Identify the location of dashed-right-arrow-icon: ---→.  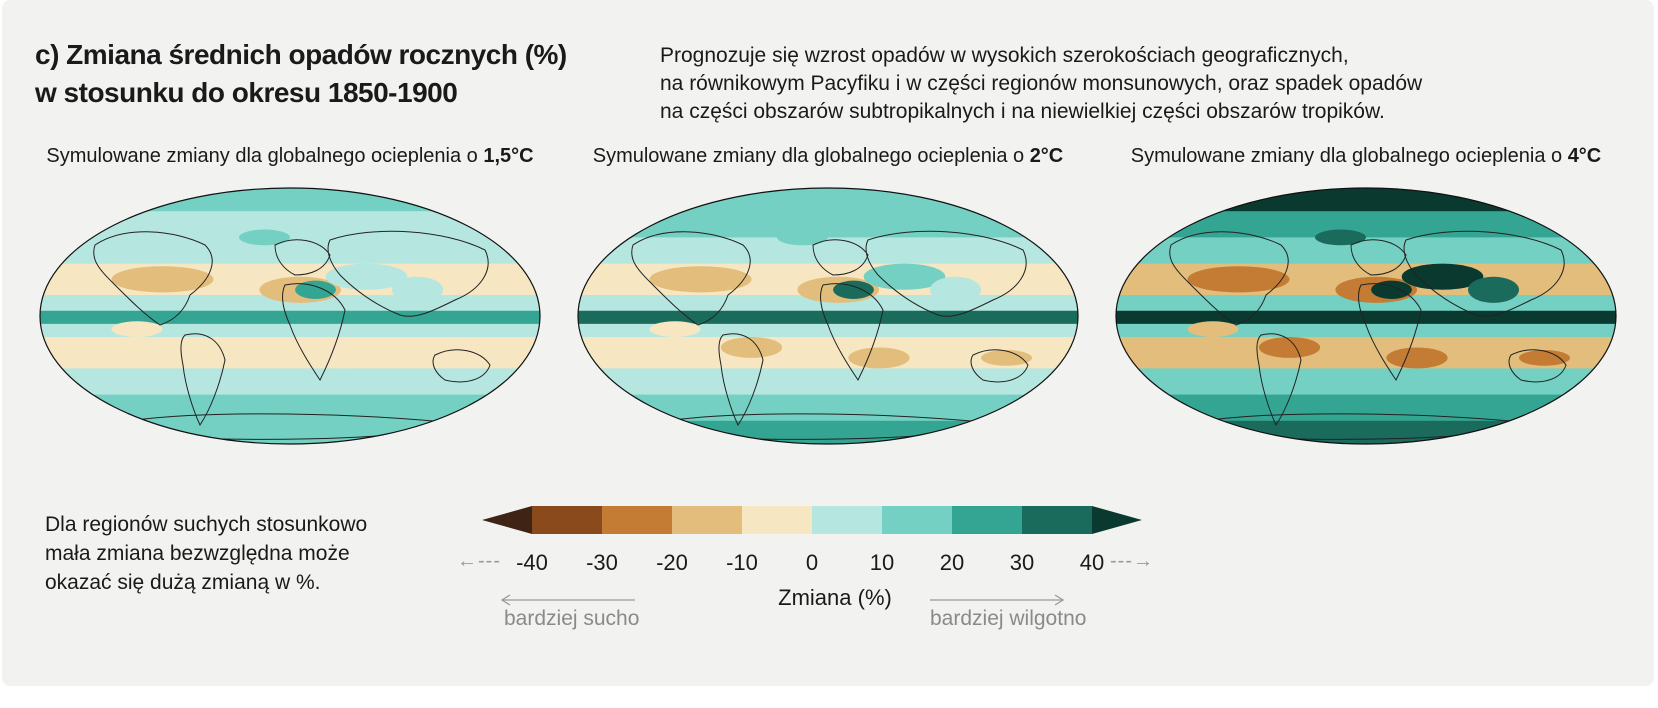
(1132, 561).